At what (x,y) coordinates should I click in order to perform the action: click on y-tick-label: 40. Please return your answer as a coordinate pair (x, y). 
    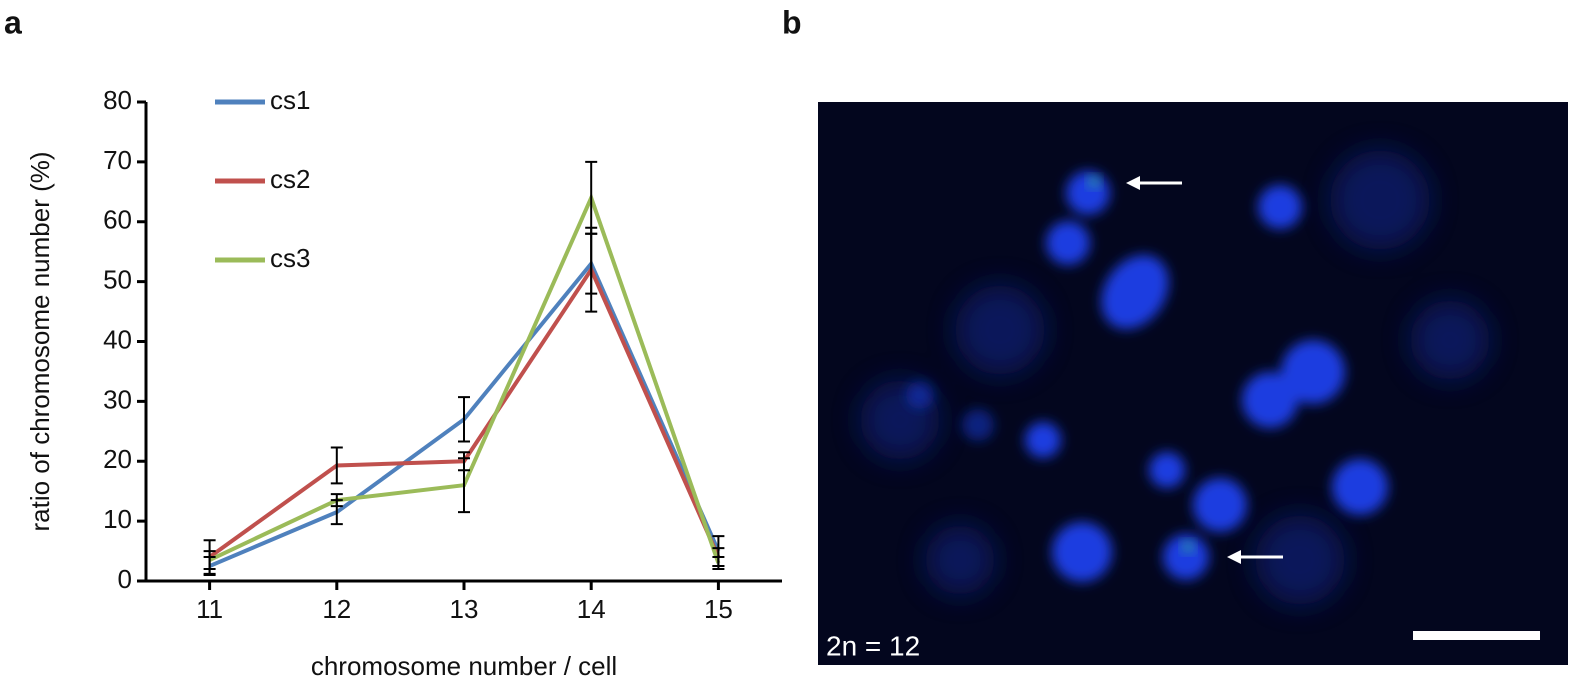
    Looking at the image, I should click on (117, 339).